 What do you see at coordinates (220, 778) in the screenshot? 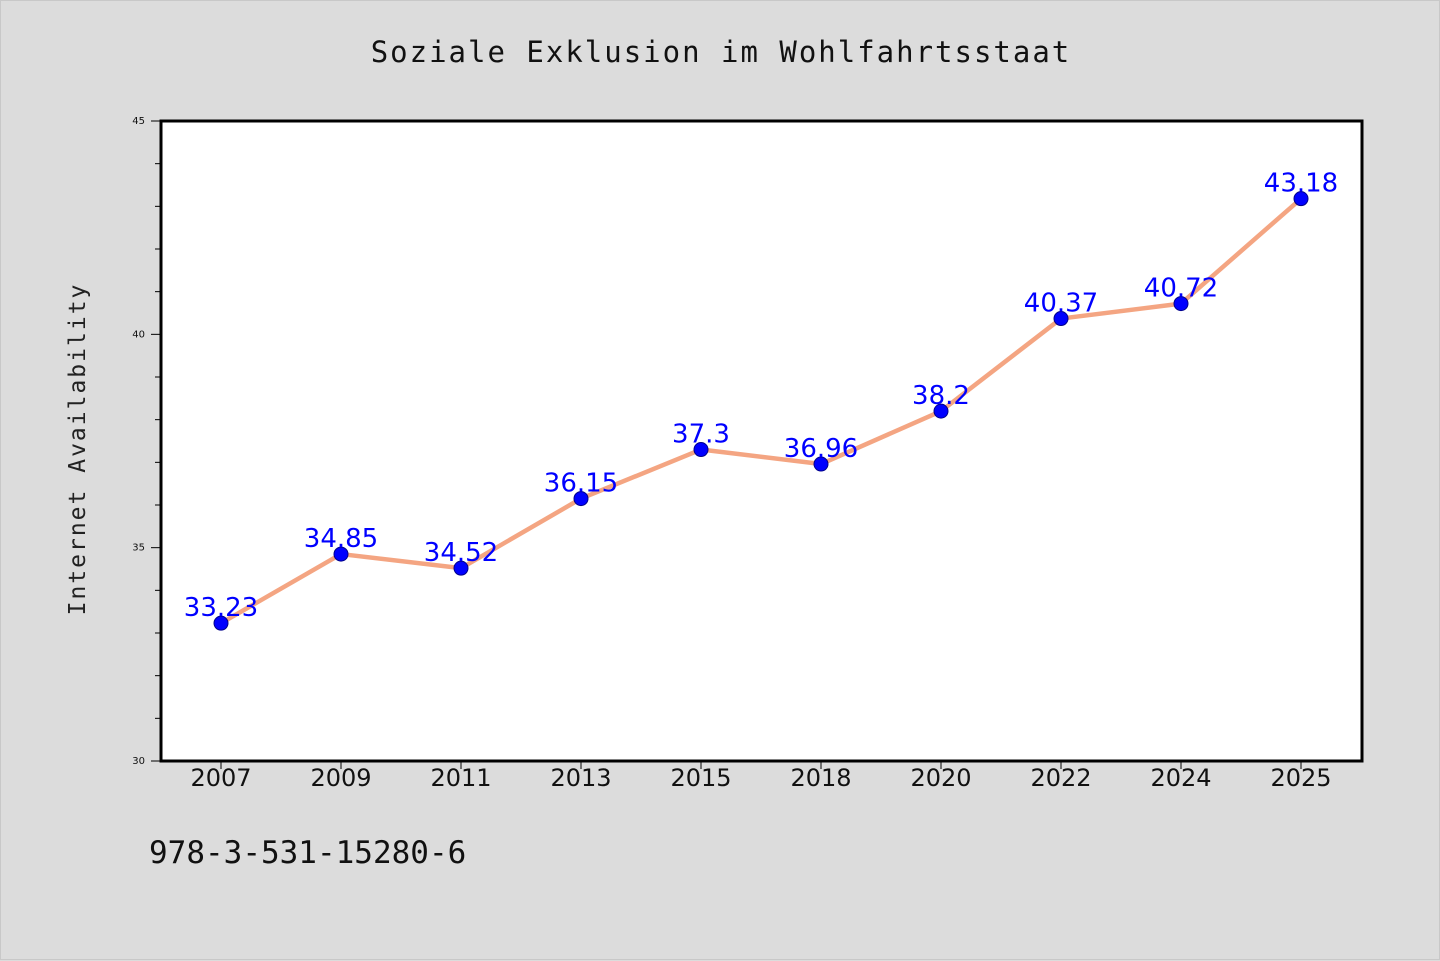
I see `x-tick-label: 2007` at bounding box center [220, 778].